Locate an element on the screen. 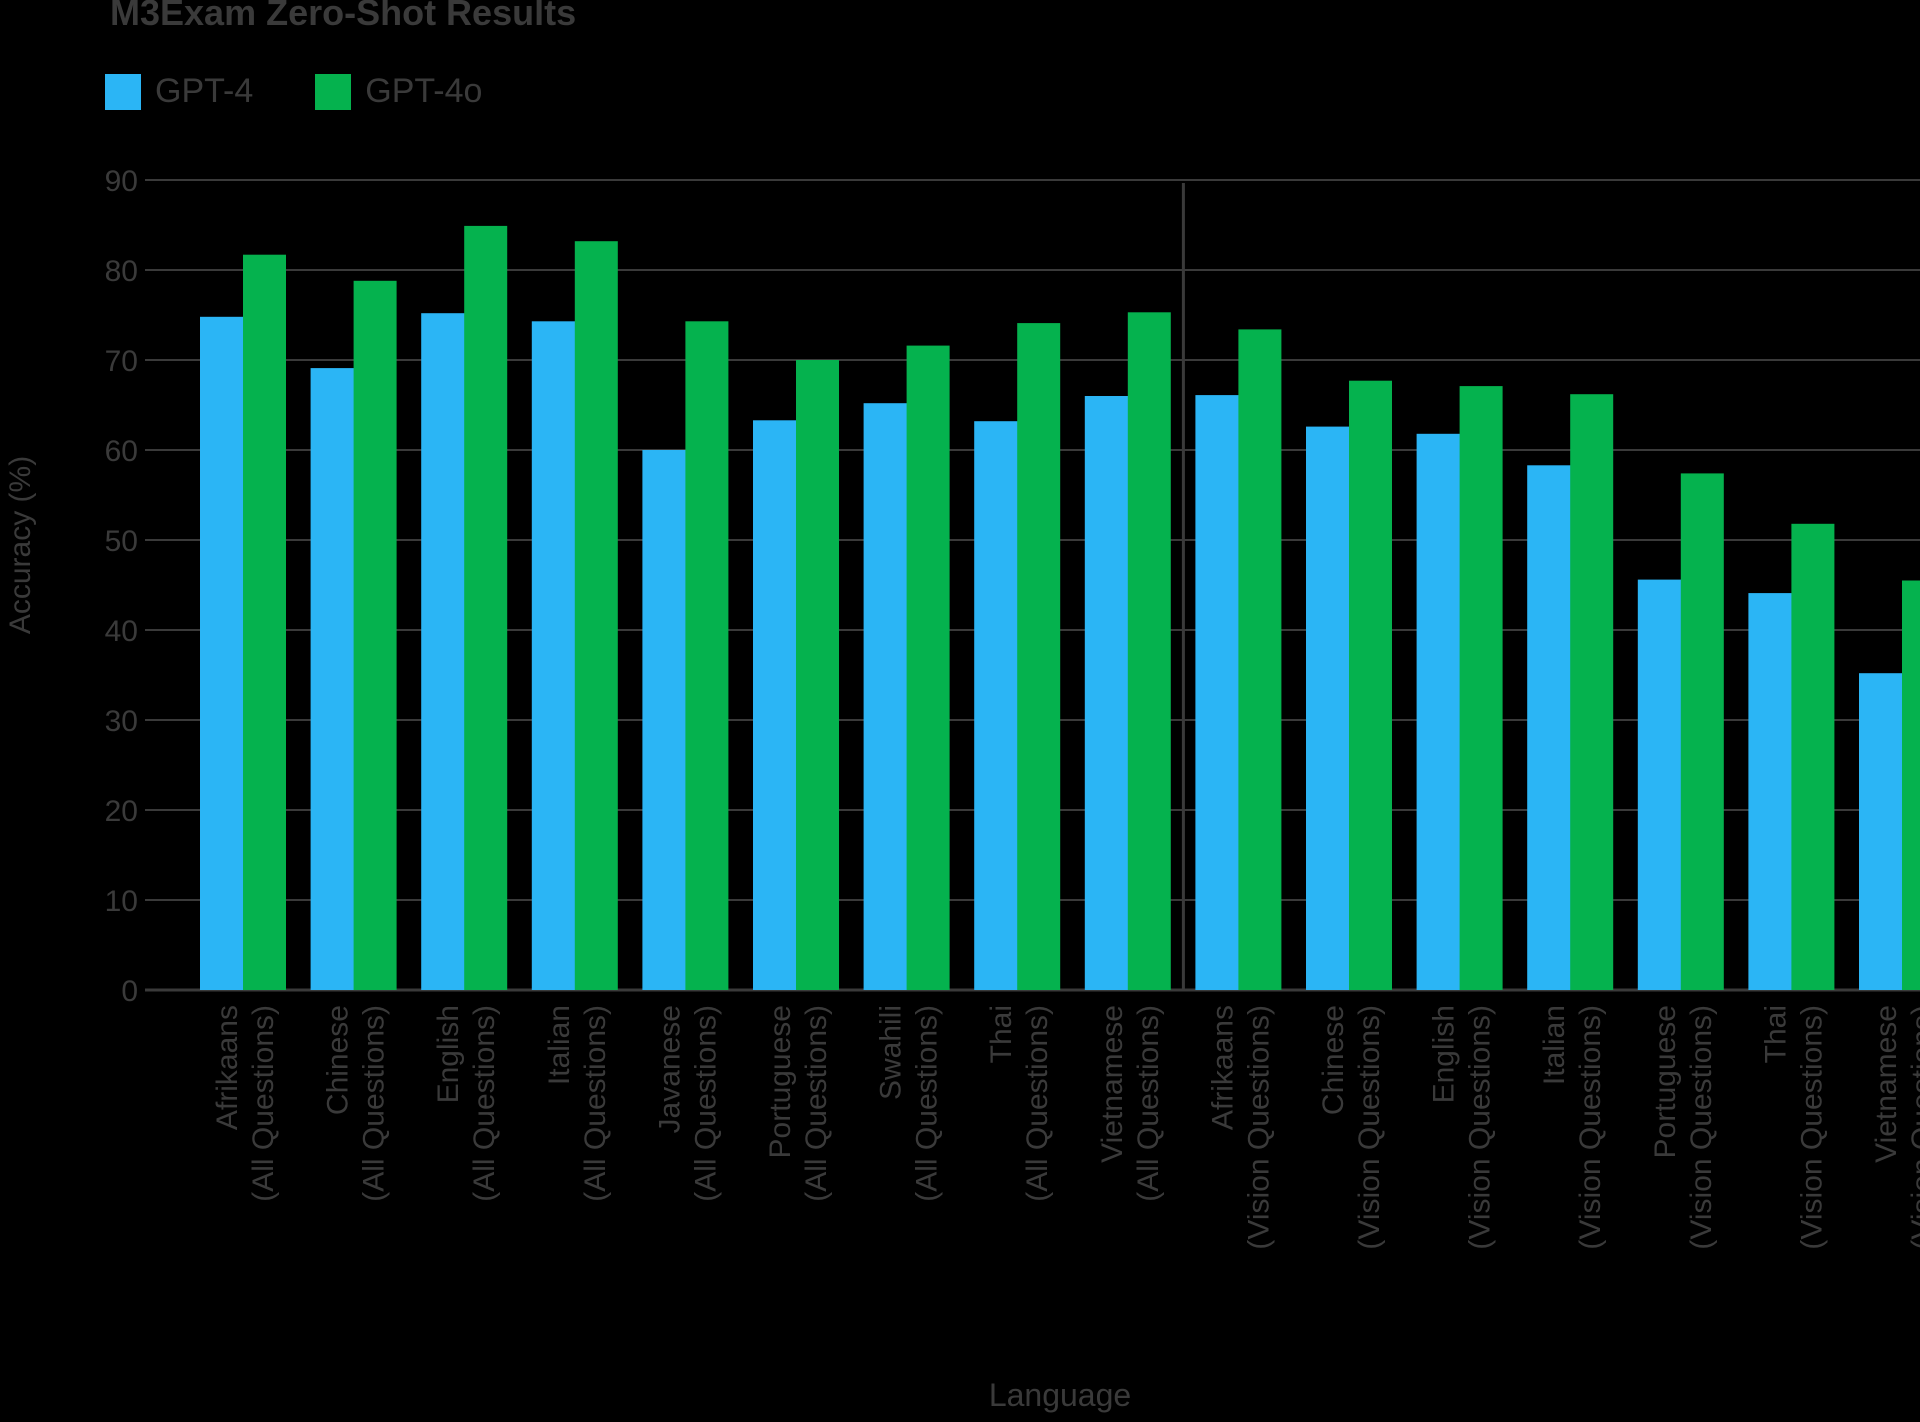 This screenshot has height=1422, width=1920. x-tick-label-line1: Swahili is located at coordinates (891, 1052).